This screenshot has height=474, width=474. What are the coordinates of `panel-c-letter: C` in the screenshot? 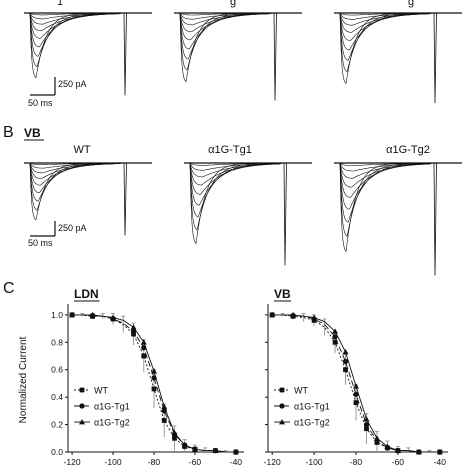 It's located at (9, 288).